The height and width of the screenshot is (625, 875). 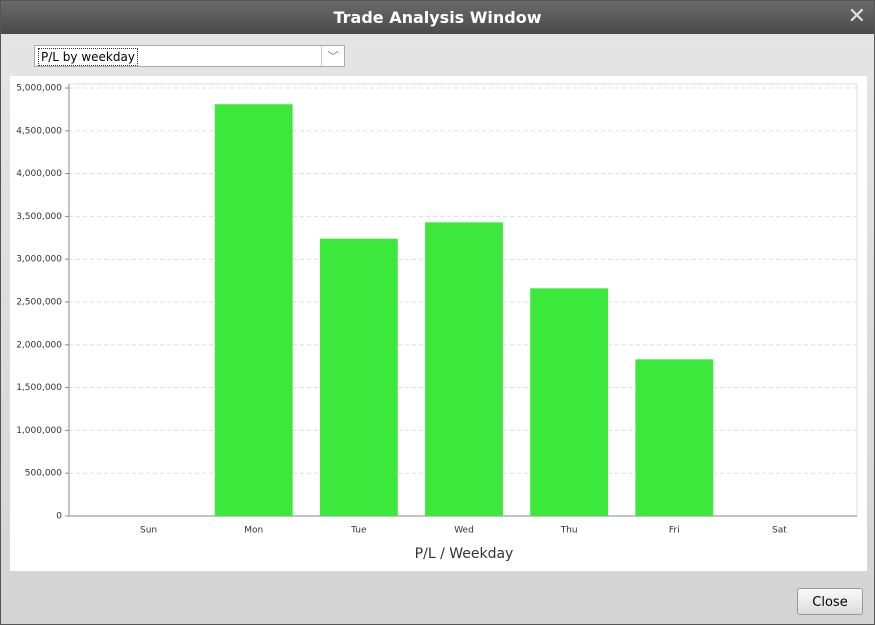 I want to click on x-tick-label: Tue, so click(x=358, y=531).